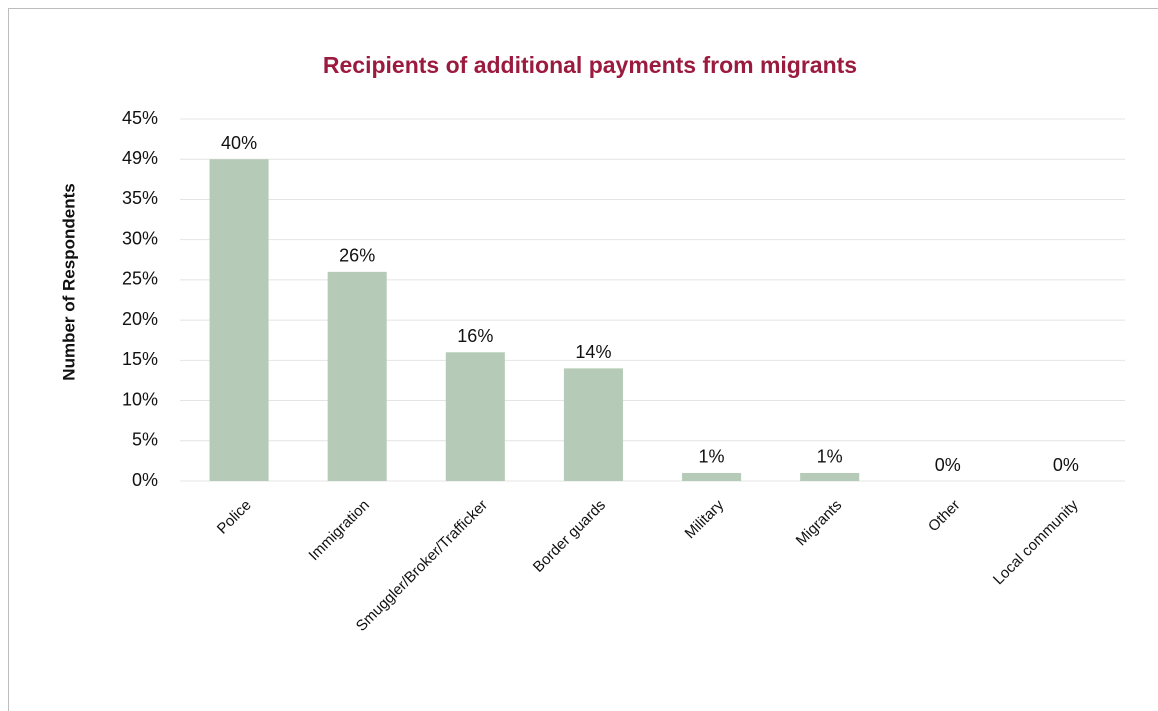 This screenshot has height=711, width=1158. What do you see at coordinates (140, 238) in the screenshot?
I see `y-tick-label: 30%` at bounding box center [140, 238].